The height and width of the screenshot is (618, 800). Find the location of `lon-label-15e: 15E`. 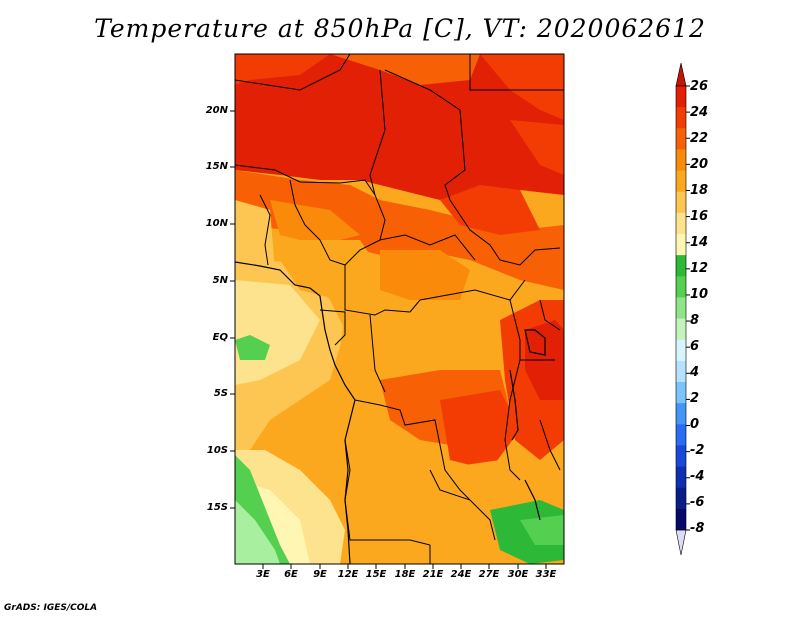

lon-label-15e: 15E is located at coordinates (376, 574).